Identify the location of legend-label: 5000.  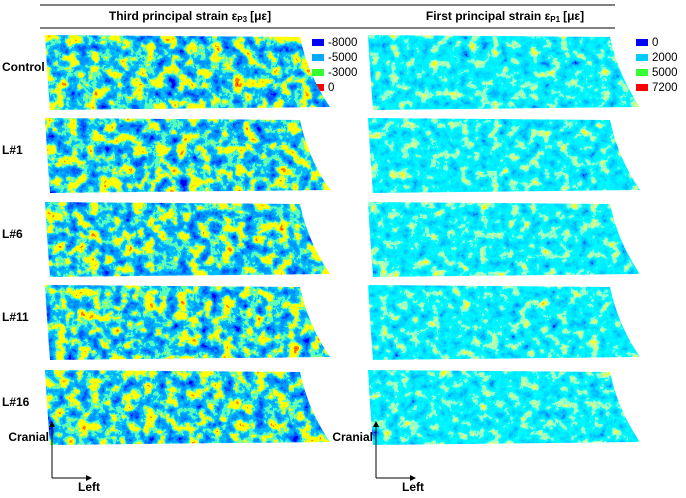
(665, 73).